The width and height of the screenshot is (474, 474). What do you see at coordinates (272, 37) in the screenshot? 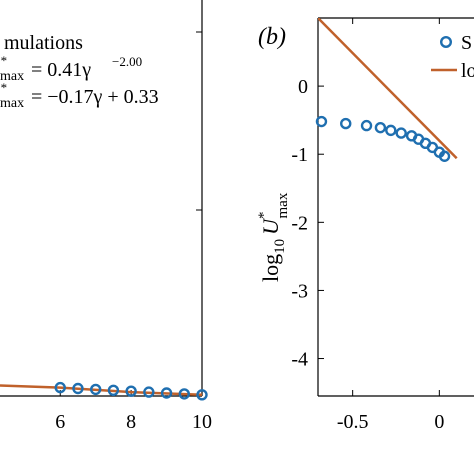
I see `panel-b-label: (b)` at bounding box center [272, 37].